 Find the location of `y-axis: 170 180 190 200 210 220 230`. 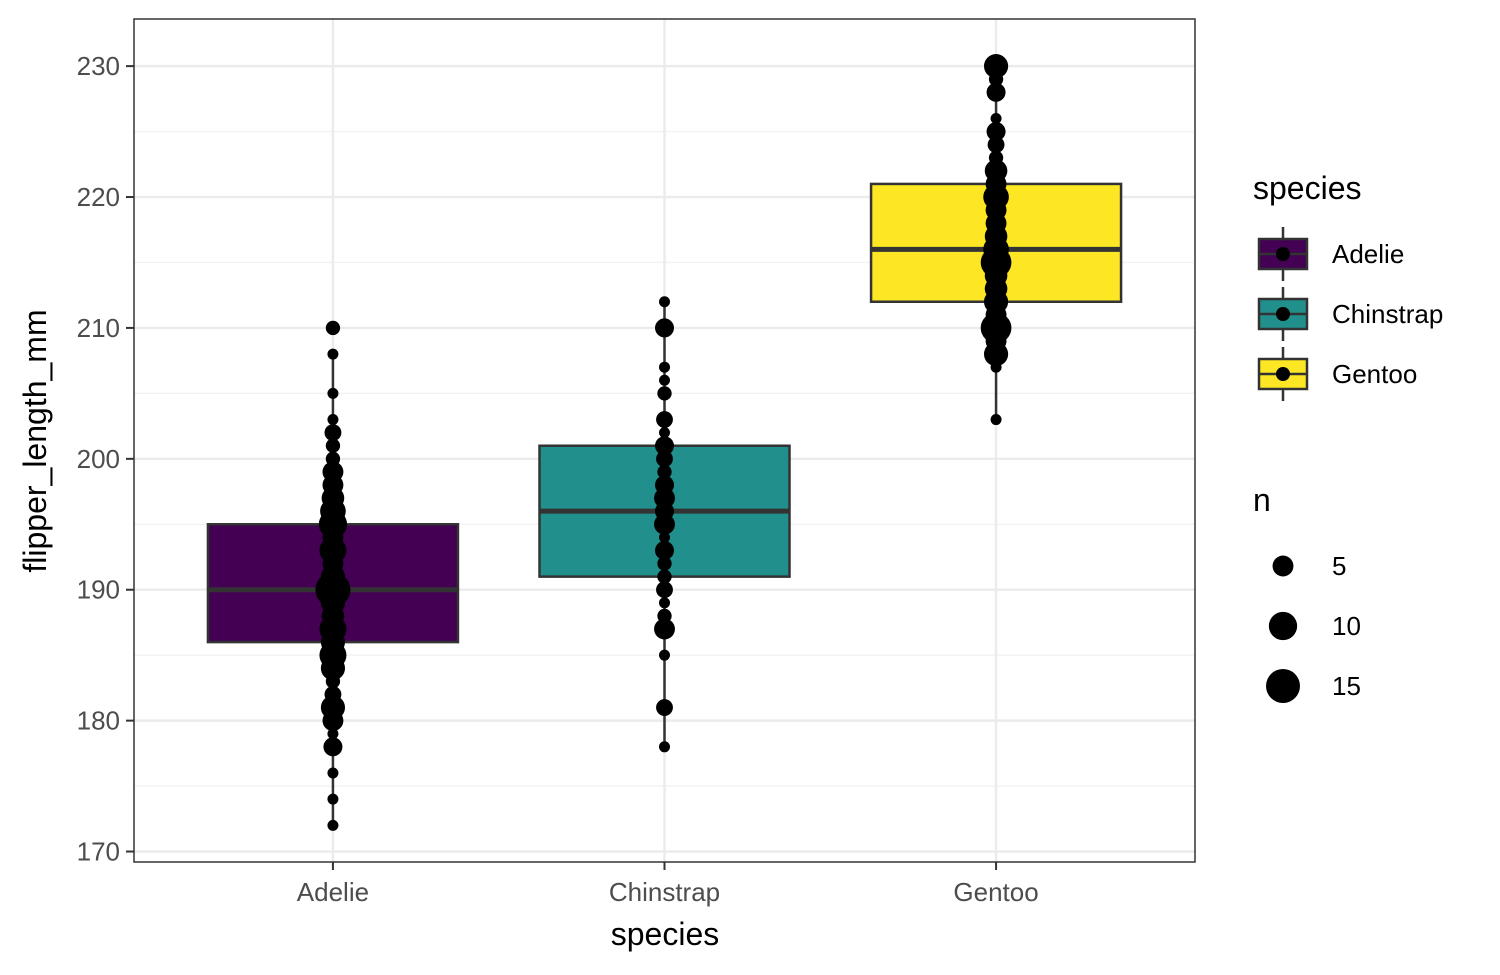

y-axis: 170 180 190 200 210 220 230 is located at coordinates (105, 459).